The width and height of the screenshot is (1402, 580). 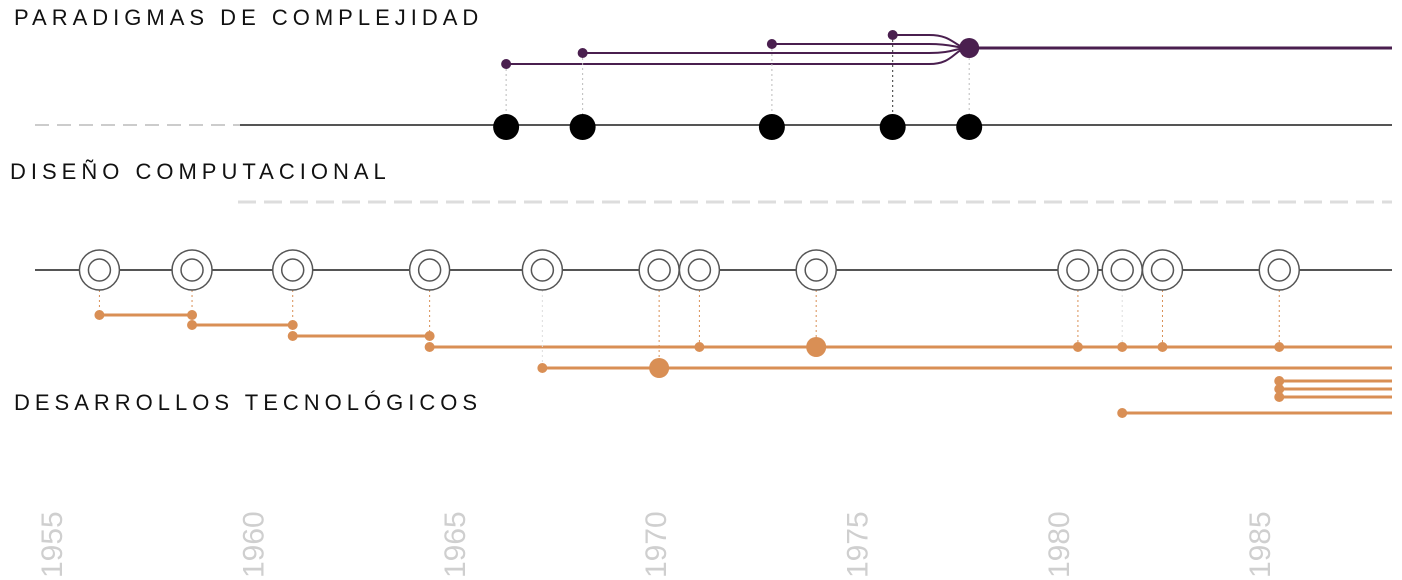 What do you see at coordinates (969, 48) in the screenshot?
I see `merge-node` at bounding box center [969, 48].